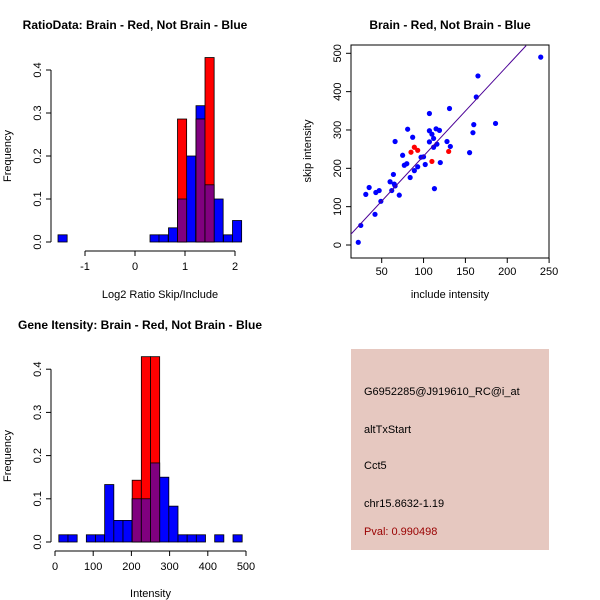 This screenshot has width=600, height=600. I want to click on y-tick-label: 500, so click(338, 53).